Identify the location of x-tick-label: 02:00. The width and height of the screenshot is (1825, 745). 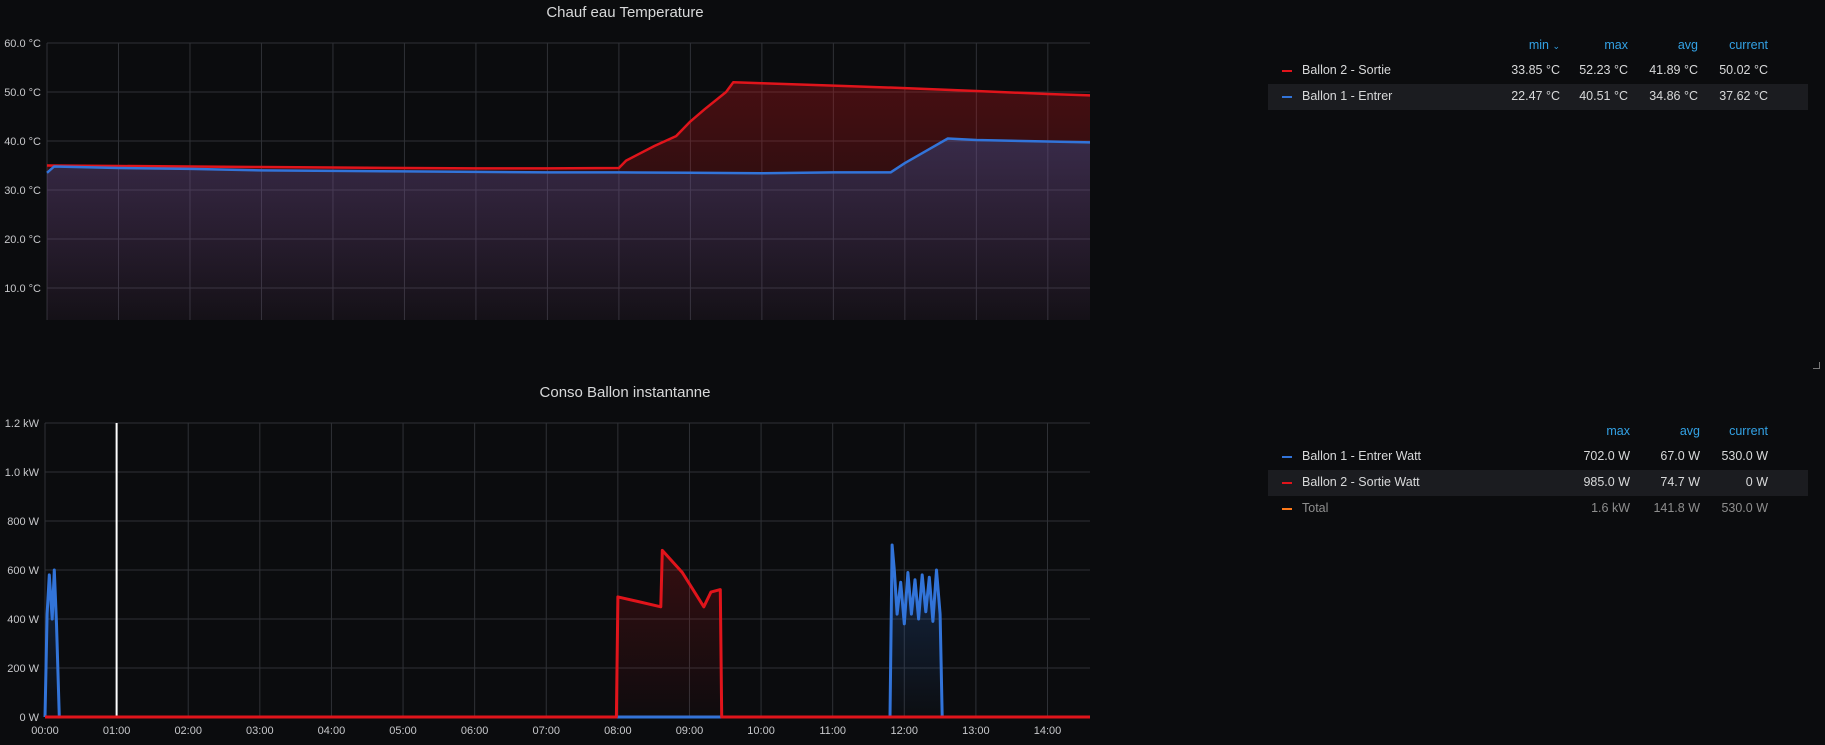
(188, 731).